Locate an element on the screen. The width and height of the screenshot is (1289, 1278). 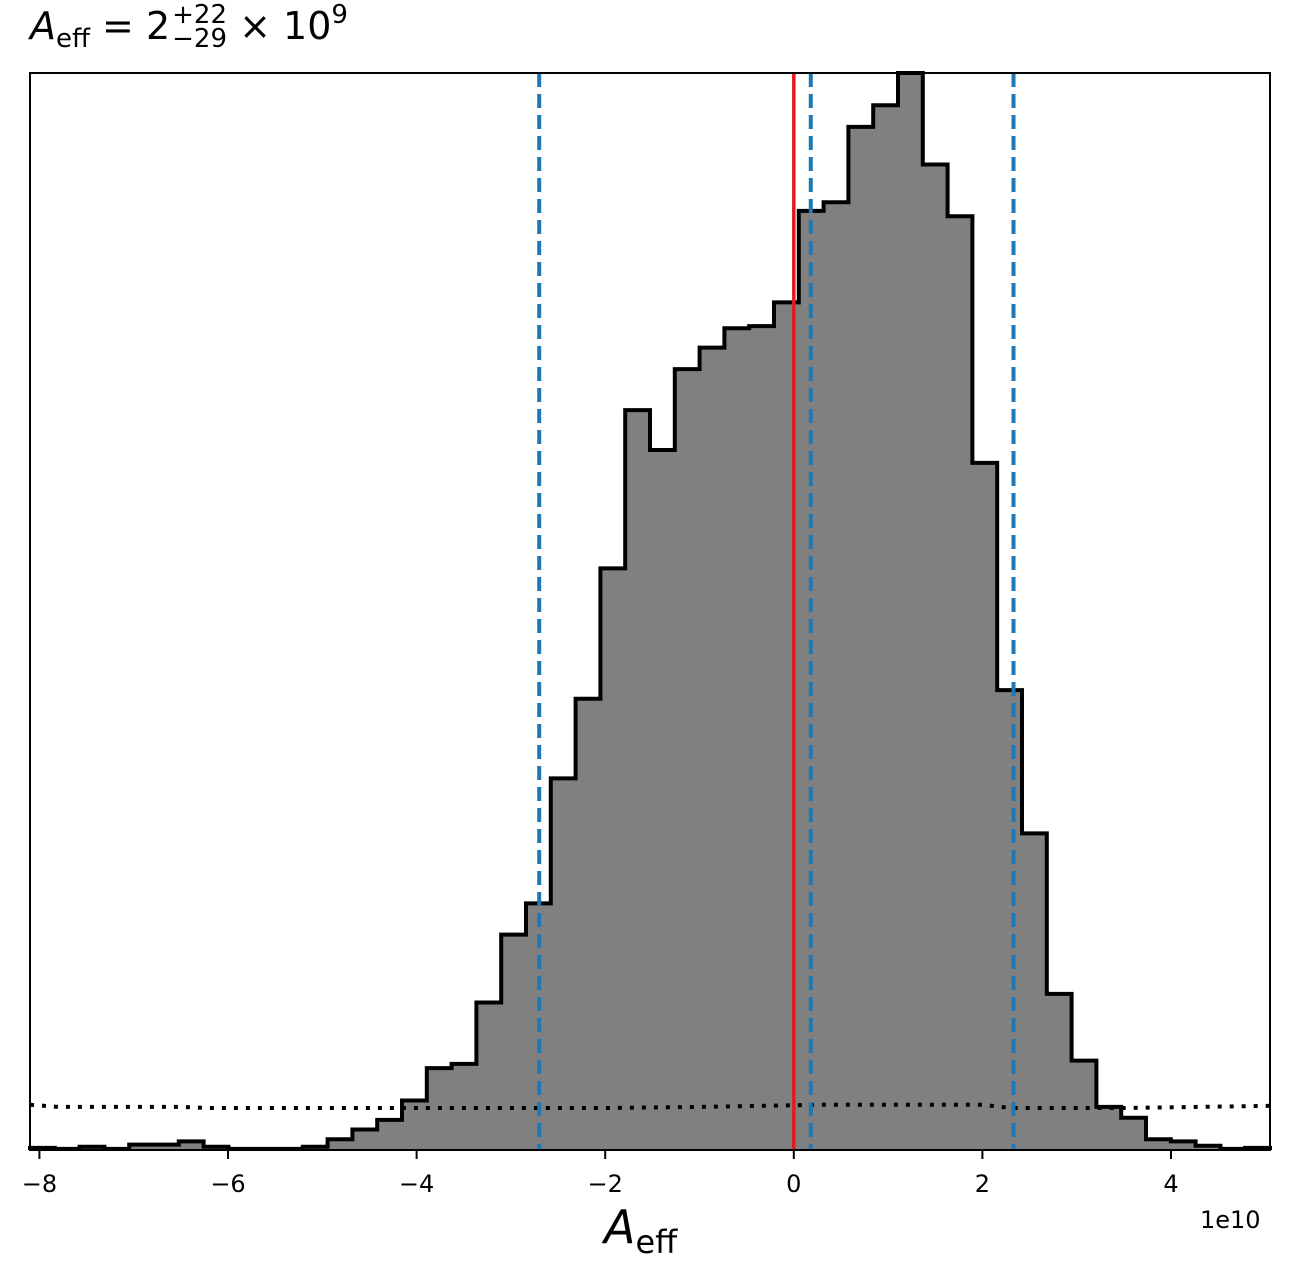
title-lower-error: −29 is located at coordinates (200, 38).